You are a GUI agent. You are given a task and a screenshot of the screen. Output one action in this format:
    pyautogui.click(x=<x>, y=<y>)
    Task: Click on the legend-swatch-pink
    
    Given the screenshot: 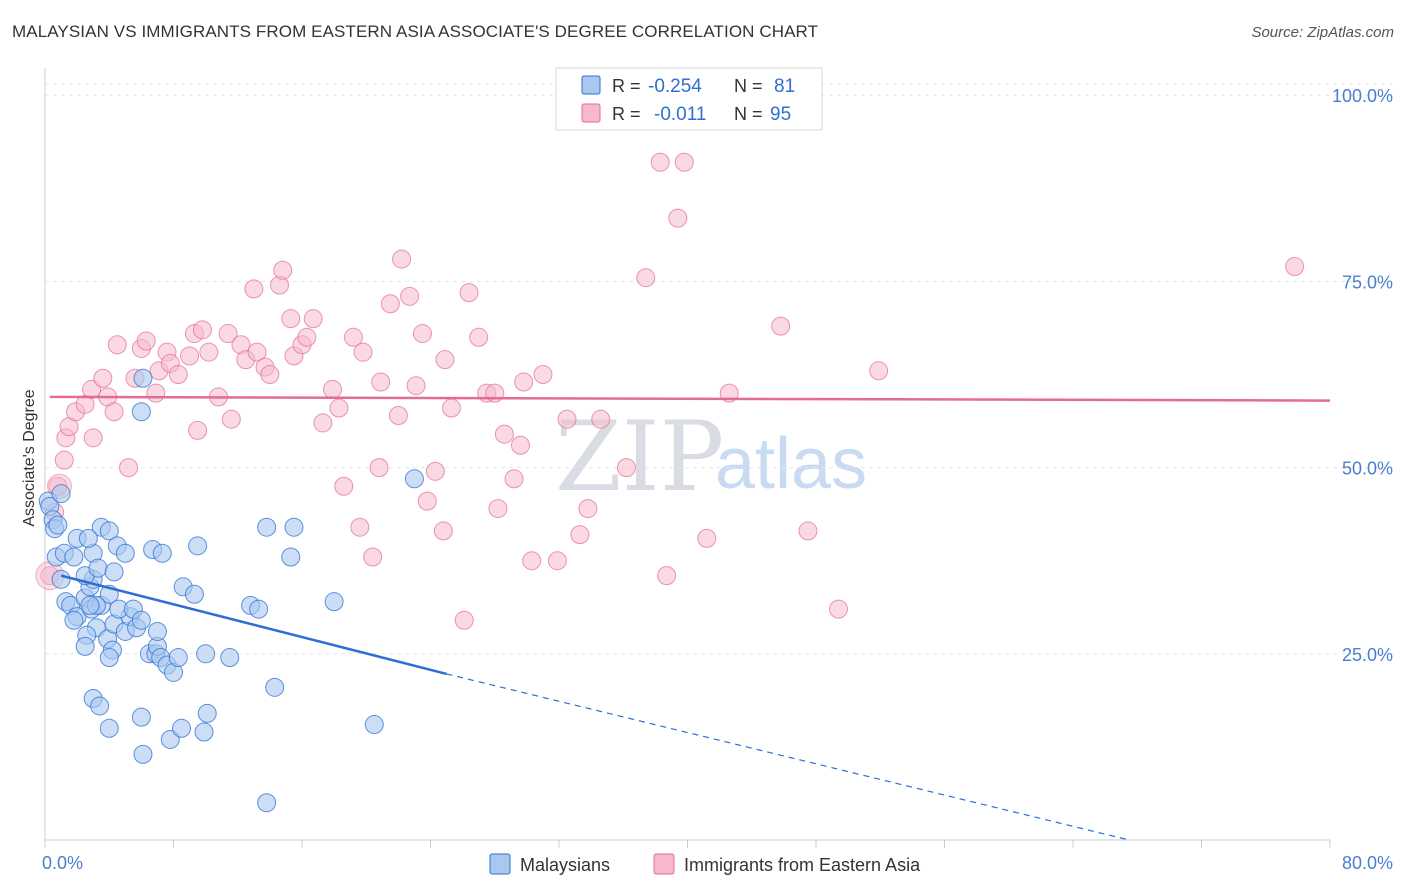 What is the action you would take?
    pyautogui.click(x=591, y=113)
    